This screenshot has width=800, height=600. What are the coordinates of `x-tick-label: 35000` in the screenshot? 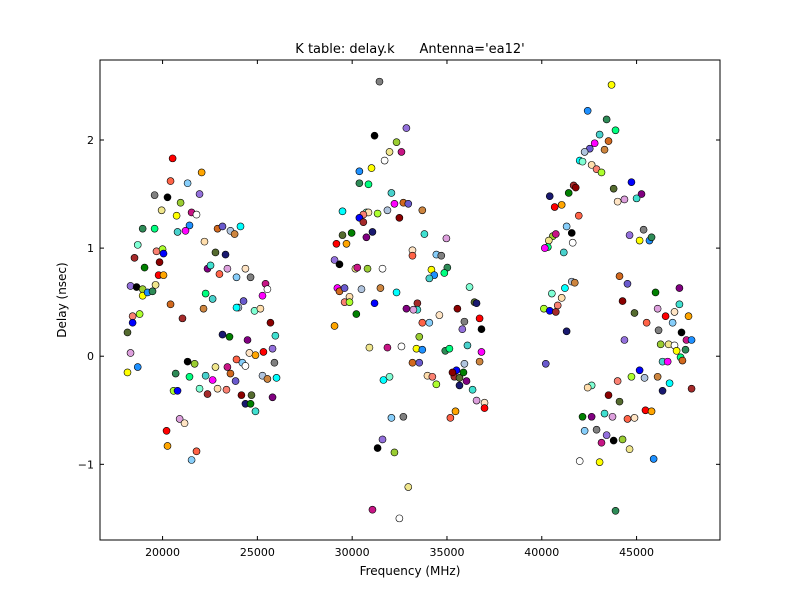 It's located at (446, 552).